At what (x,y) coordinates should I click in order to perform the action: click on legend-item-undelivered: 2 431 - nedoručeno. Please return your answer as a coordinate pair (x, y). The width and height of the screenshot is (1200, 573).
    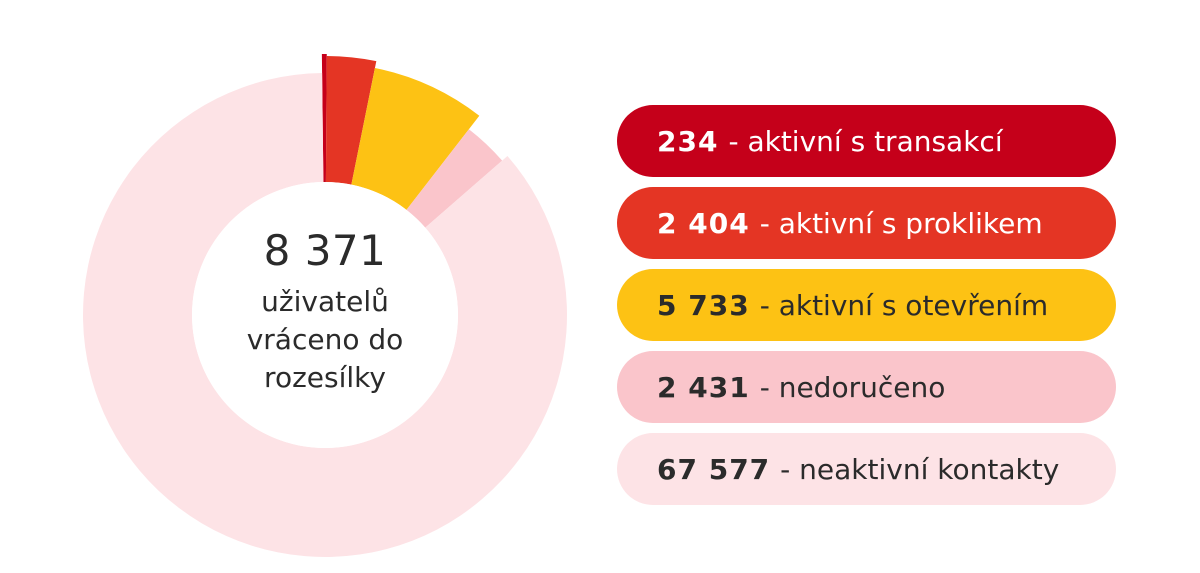
    Looking at the image, I should click on (866, 387).